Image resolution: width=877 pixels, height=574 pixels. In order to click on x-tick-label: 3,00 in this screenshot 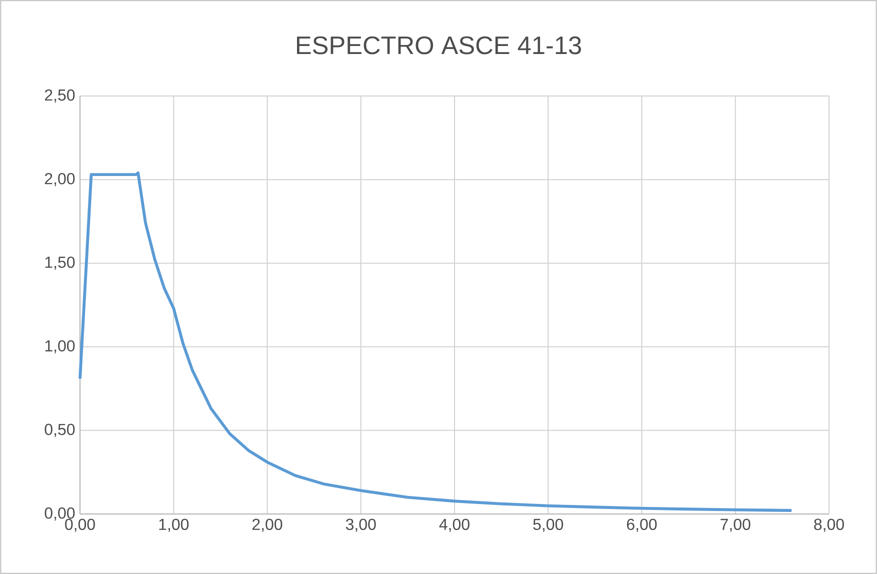, I will do `click(361, 525)`.